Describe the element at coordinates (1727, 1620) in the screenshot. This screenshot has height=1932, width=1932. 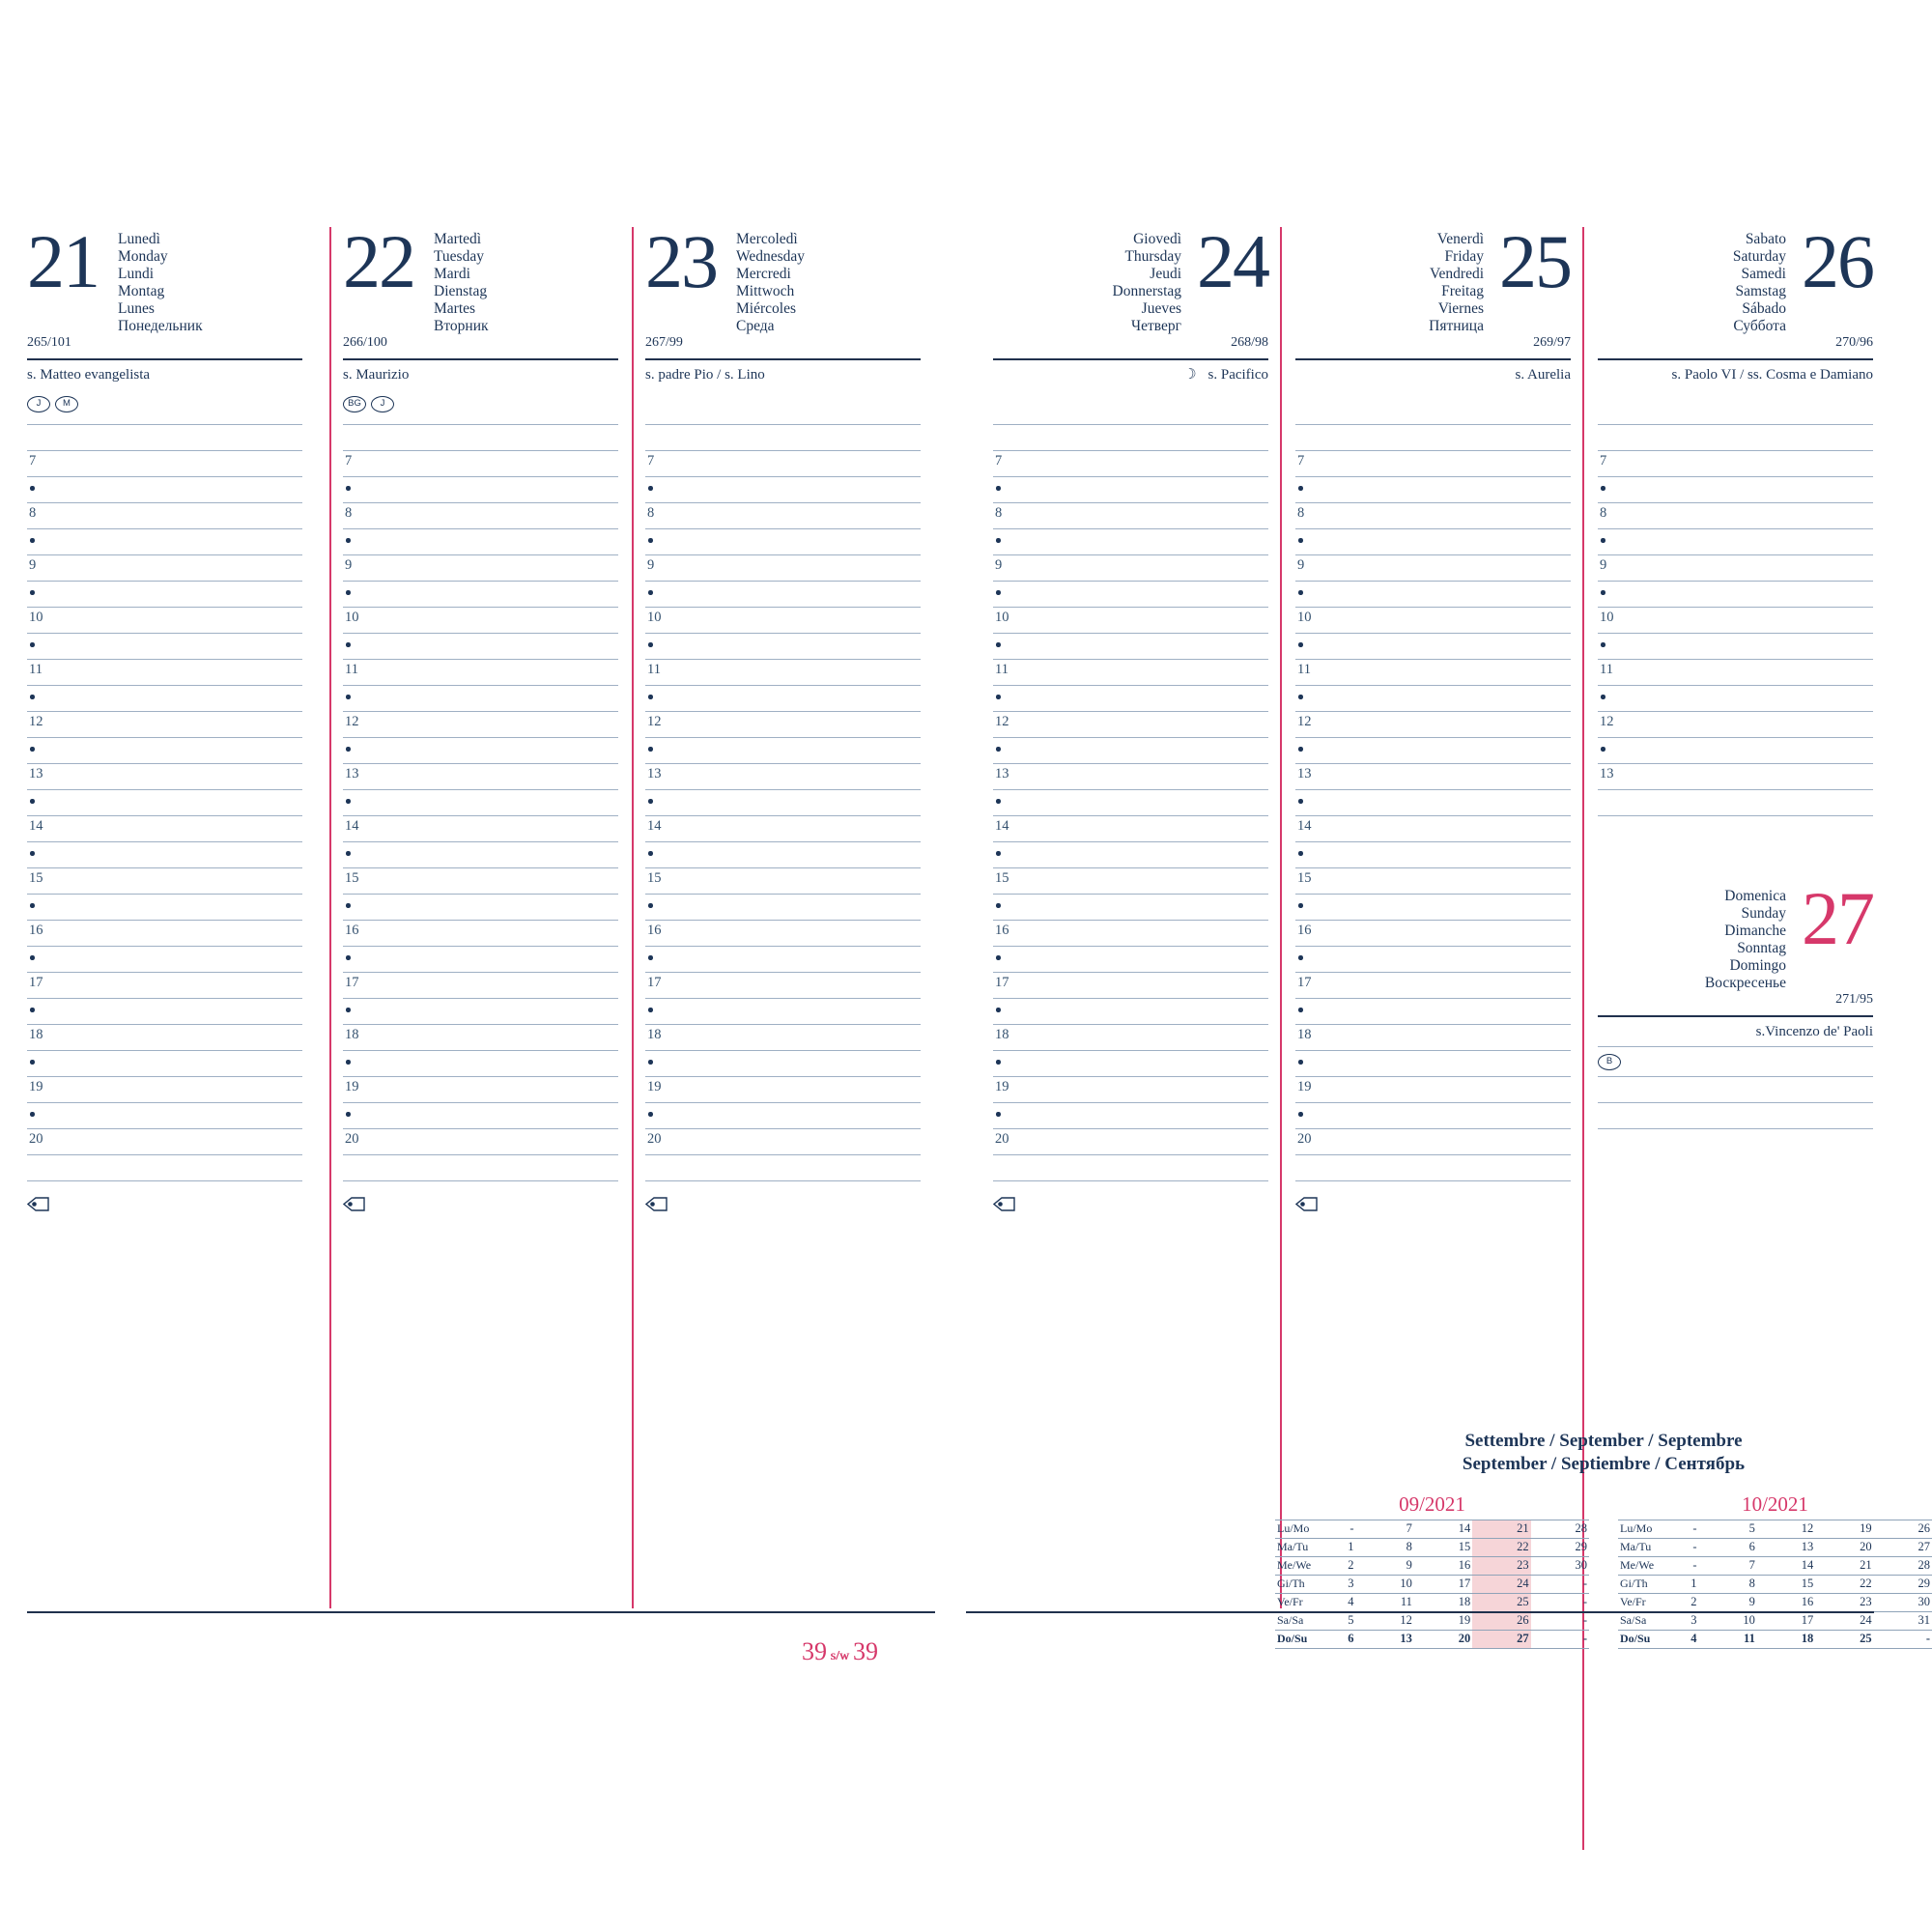
I see `mini-calendar-day: 10` at that location.